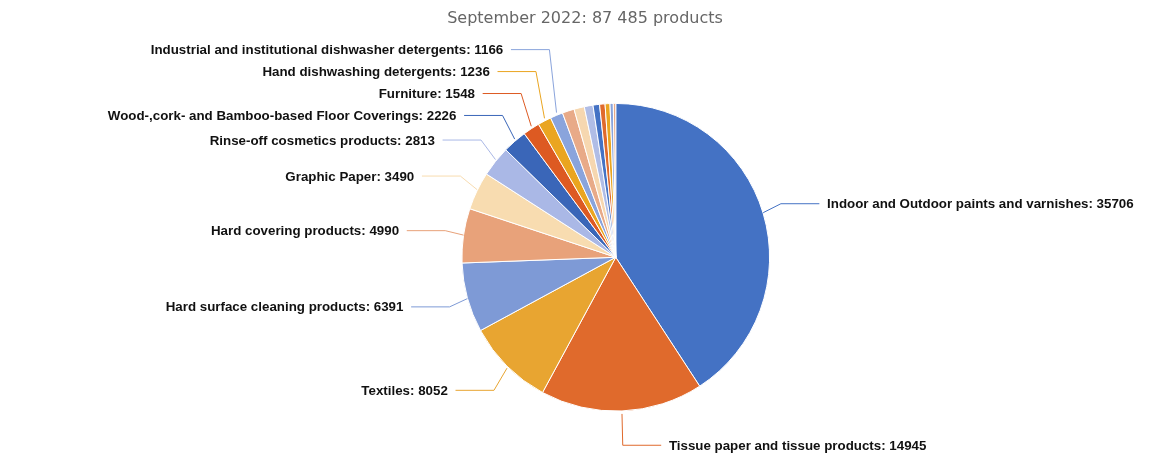 Image resolution: width=1169 pixels, height=470 pixels. Describe the element at coordinates (404, 390) in the screenshot. I see `slice-label: Textiles: 8052` at that location.